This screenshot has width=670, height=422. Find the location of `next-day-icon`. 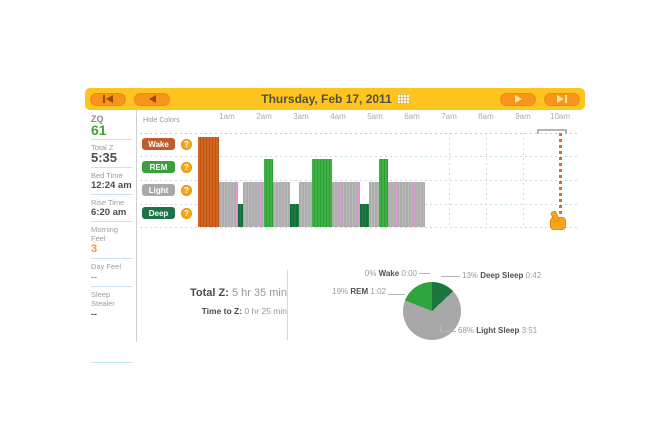

next-day-icon is located at coordinates (518, 99).